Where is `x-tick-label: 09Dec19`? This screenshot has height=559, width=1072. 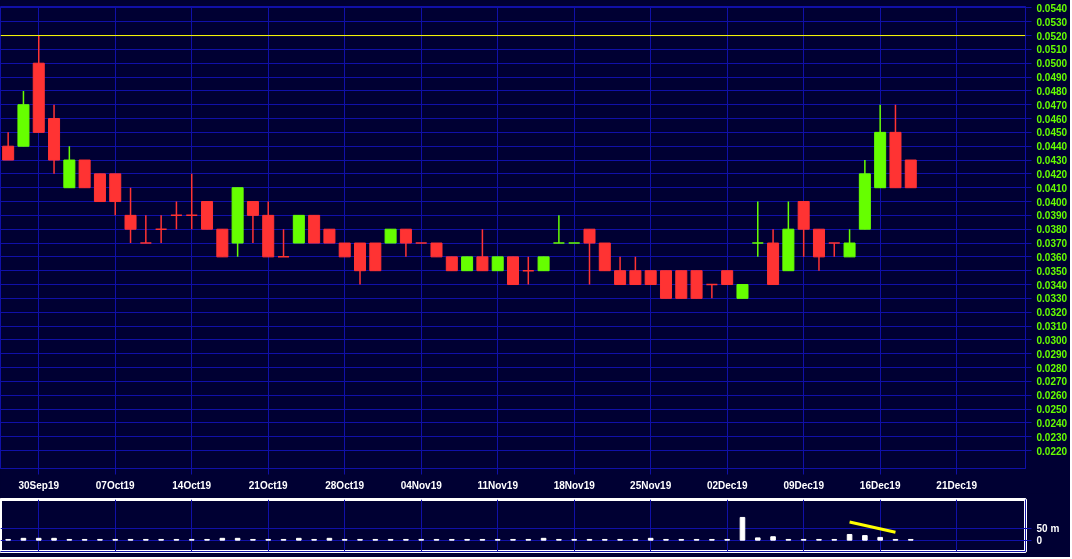
x-tick-label: 09Dec19 is located at coordinates (804, 485).